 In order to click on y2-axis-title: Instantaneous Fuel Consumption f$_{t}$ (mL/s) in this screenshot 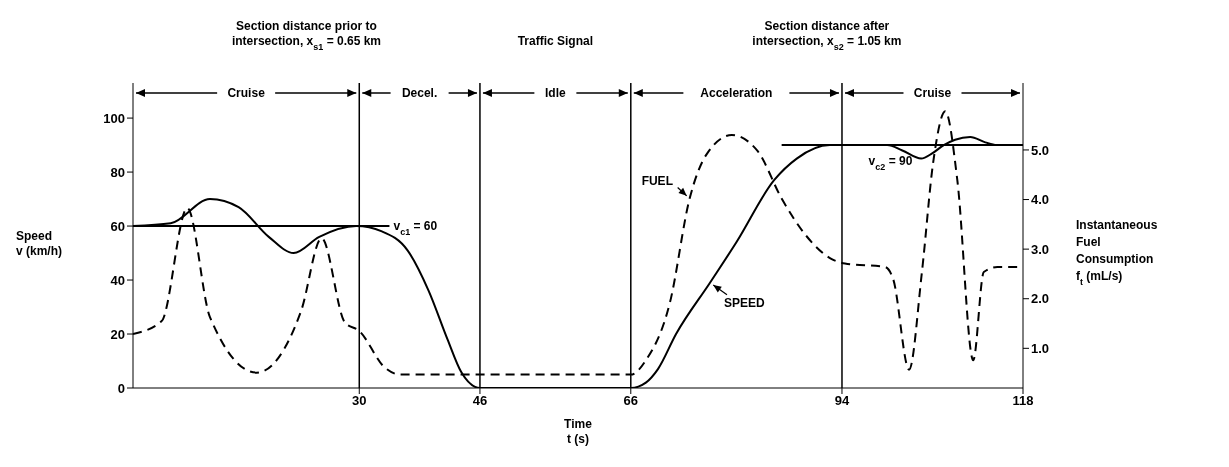, I will do `click(1117, 253)`.